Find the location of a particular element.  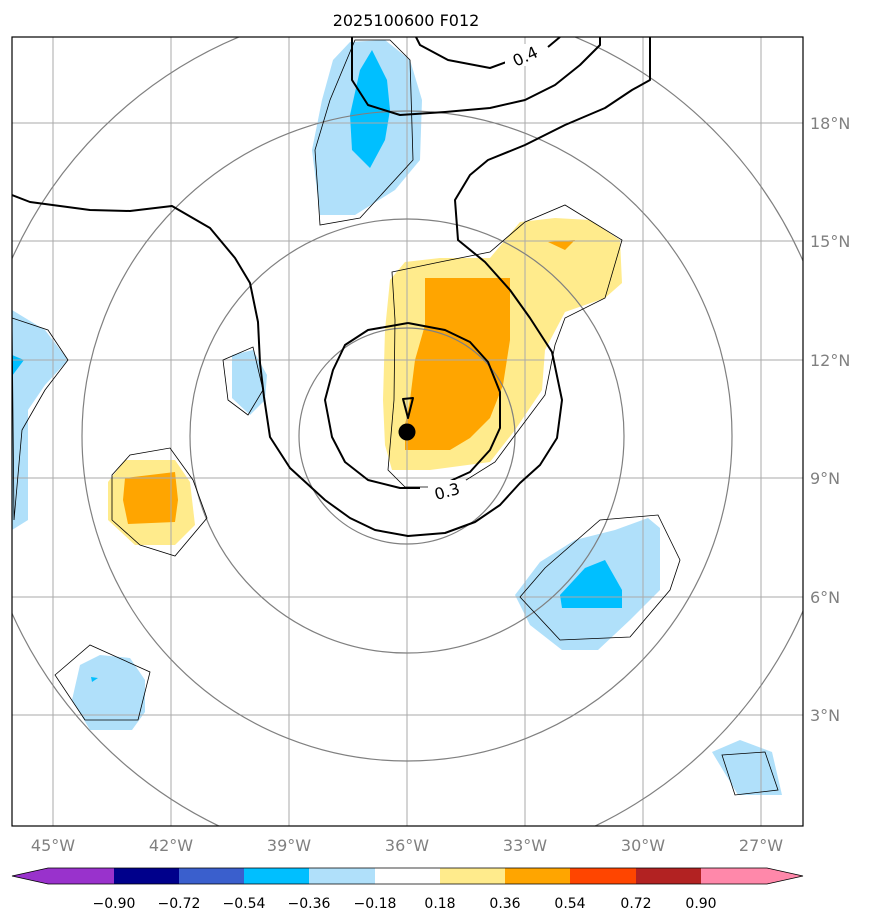

colorbar-tick-label: 0.18 is located at coordinates (439, 904).